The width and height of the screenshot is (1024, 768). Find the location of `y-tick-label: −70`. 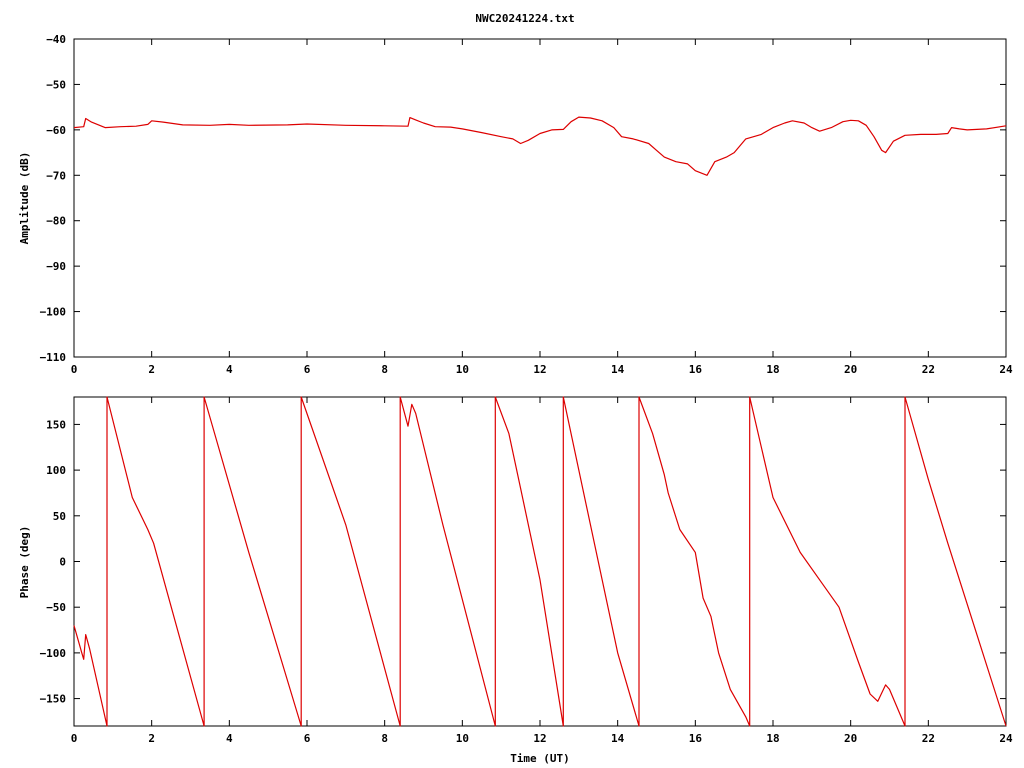

y-tick-label: −70 is located at coordinates (56, 175).